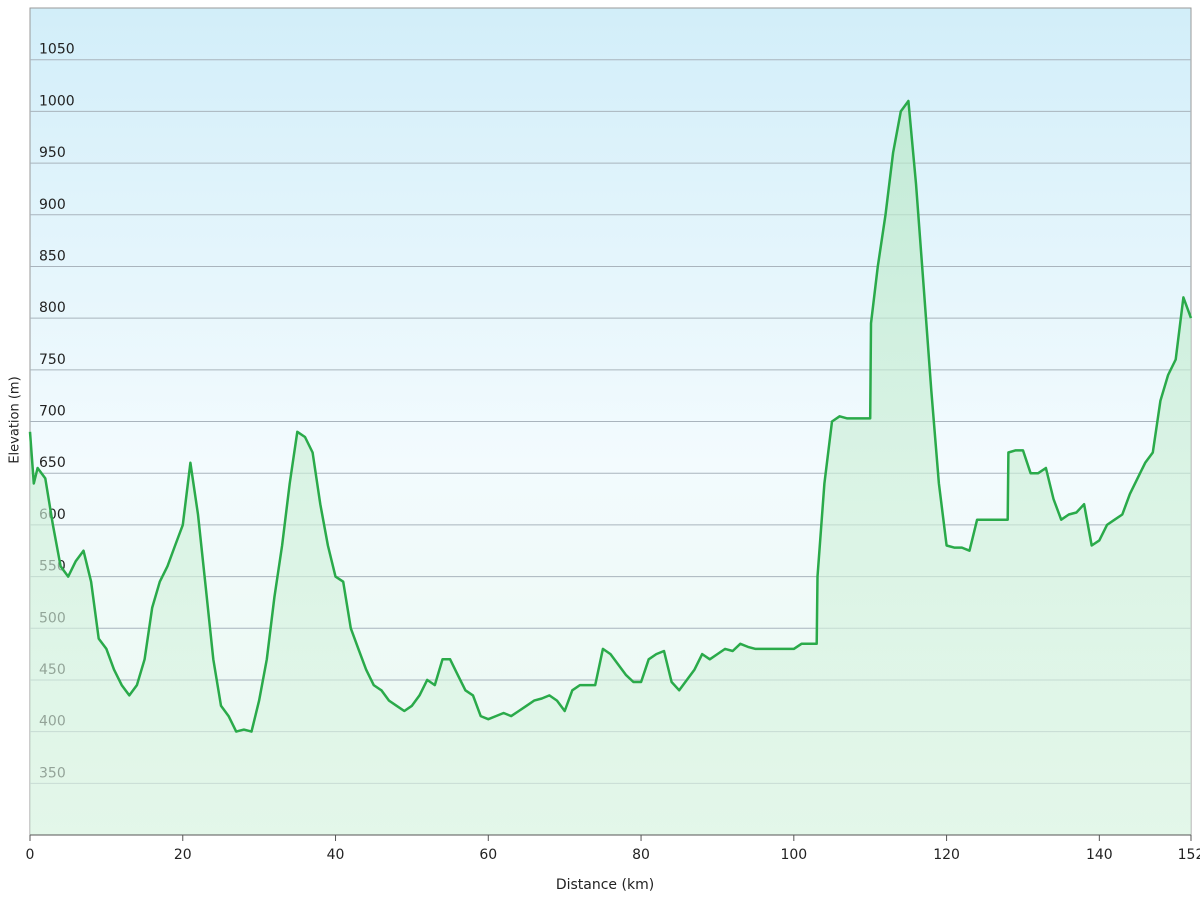  Describe the element at coordinates (52, 205) in the screenshot. I see `y-tick-label: 900` at that location.